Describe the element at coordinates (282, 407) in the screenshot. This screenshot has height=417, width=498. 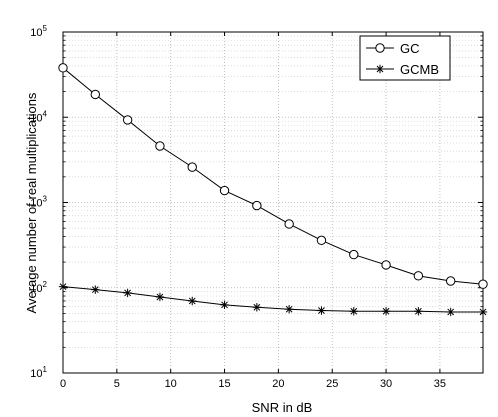
I see `x-axis-label: SNR in dB` at that location.